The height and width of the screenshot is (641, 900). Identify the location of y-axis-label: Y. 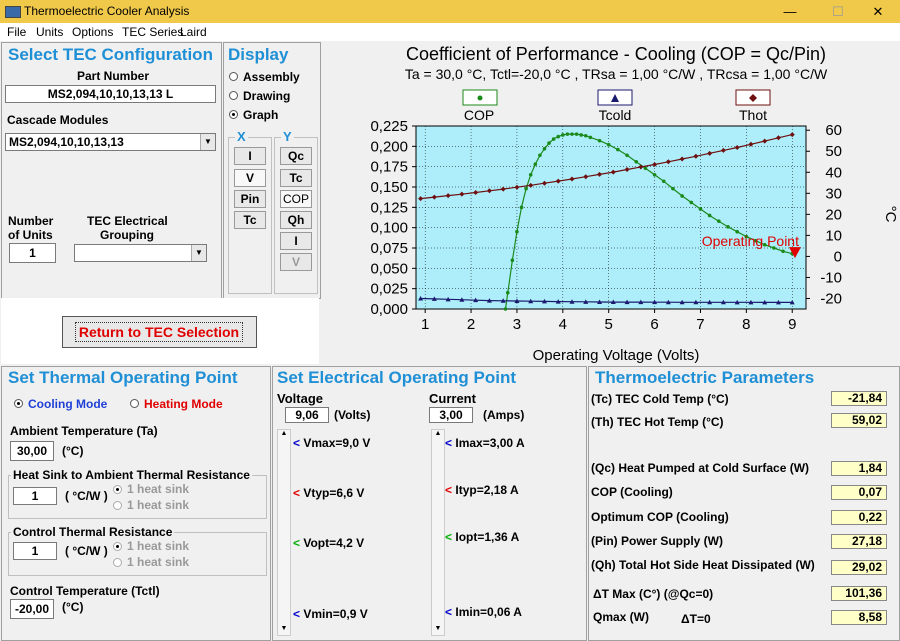
(287, 136).